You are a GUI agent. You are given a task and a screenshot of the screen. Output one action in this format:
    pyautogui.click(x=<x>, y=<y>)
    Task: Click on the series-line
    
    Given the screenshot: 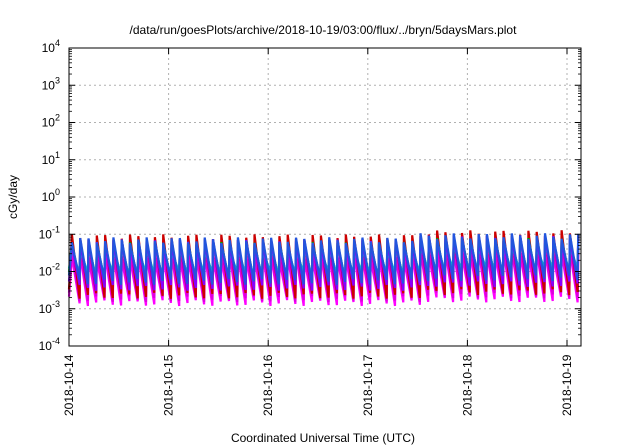 What is the action you would take?
    pyautogui.click(x=323, y=259)
    